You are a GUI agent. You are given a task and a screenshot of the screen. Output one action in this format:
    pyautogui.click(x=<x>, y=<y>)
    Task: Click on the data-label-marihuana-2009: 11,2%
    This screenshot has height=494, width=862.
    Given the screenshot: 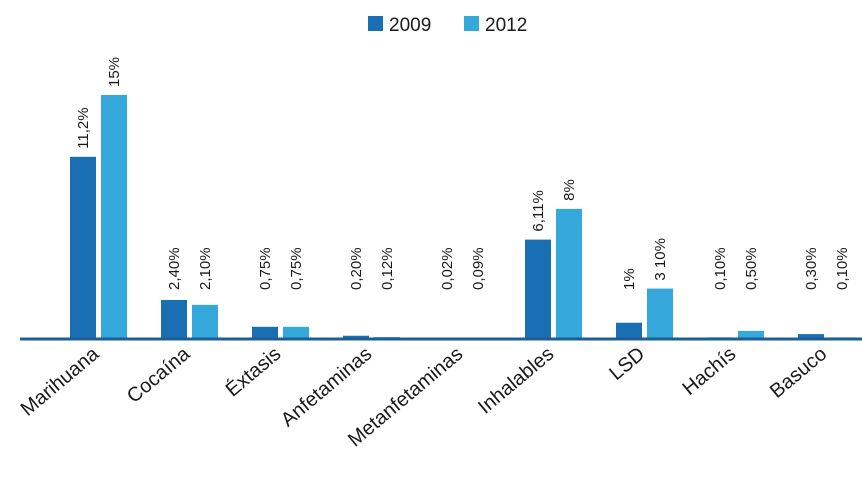 What is the action you would take?
    pyautogui.click(x=83, y=127)
    